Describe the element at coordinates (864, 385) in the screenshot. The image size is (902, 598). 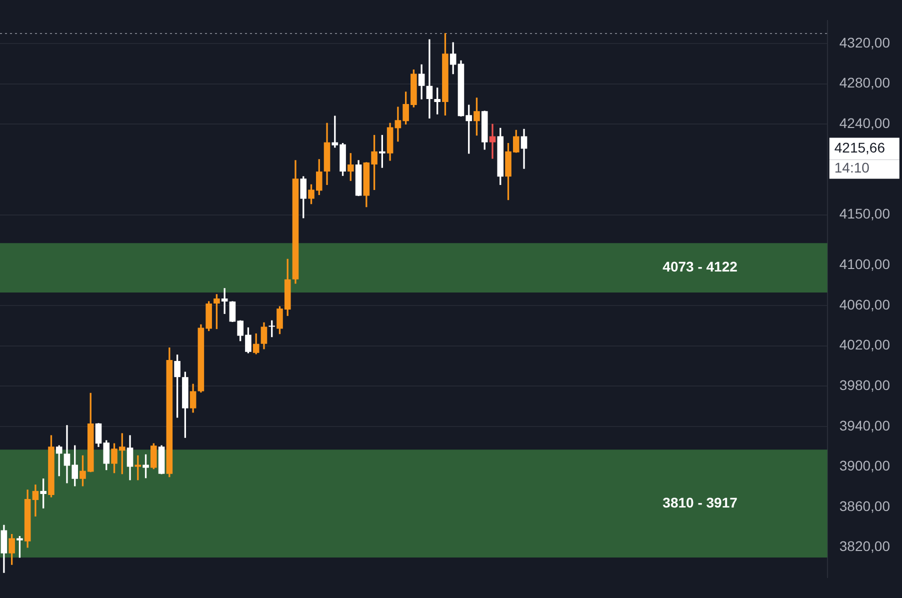
I see `y-tick-label: 3980,00` at that location.